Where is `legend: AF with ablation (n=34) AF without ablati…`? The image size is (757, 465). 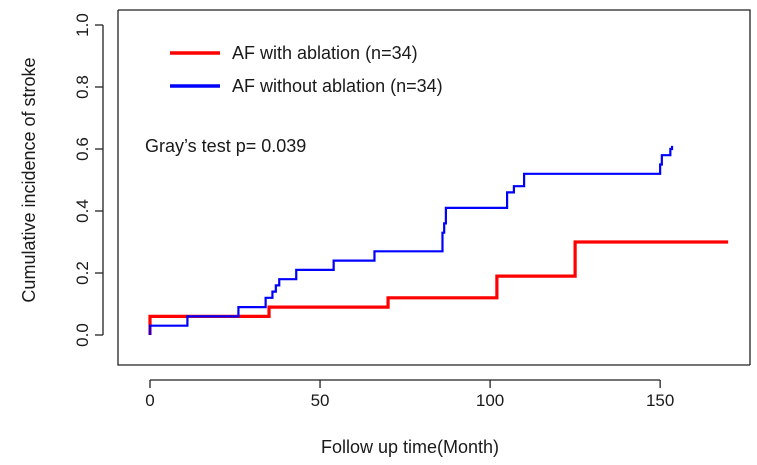 legend: AF with ablation (n=34) AF without ablati… is located at coordinates (306, 69).